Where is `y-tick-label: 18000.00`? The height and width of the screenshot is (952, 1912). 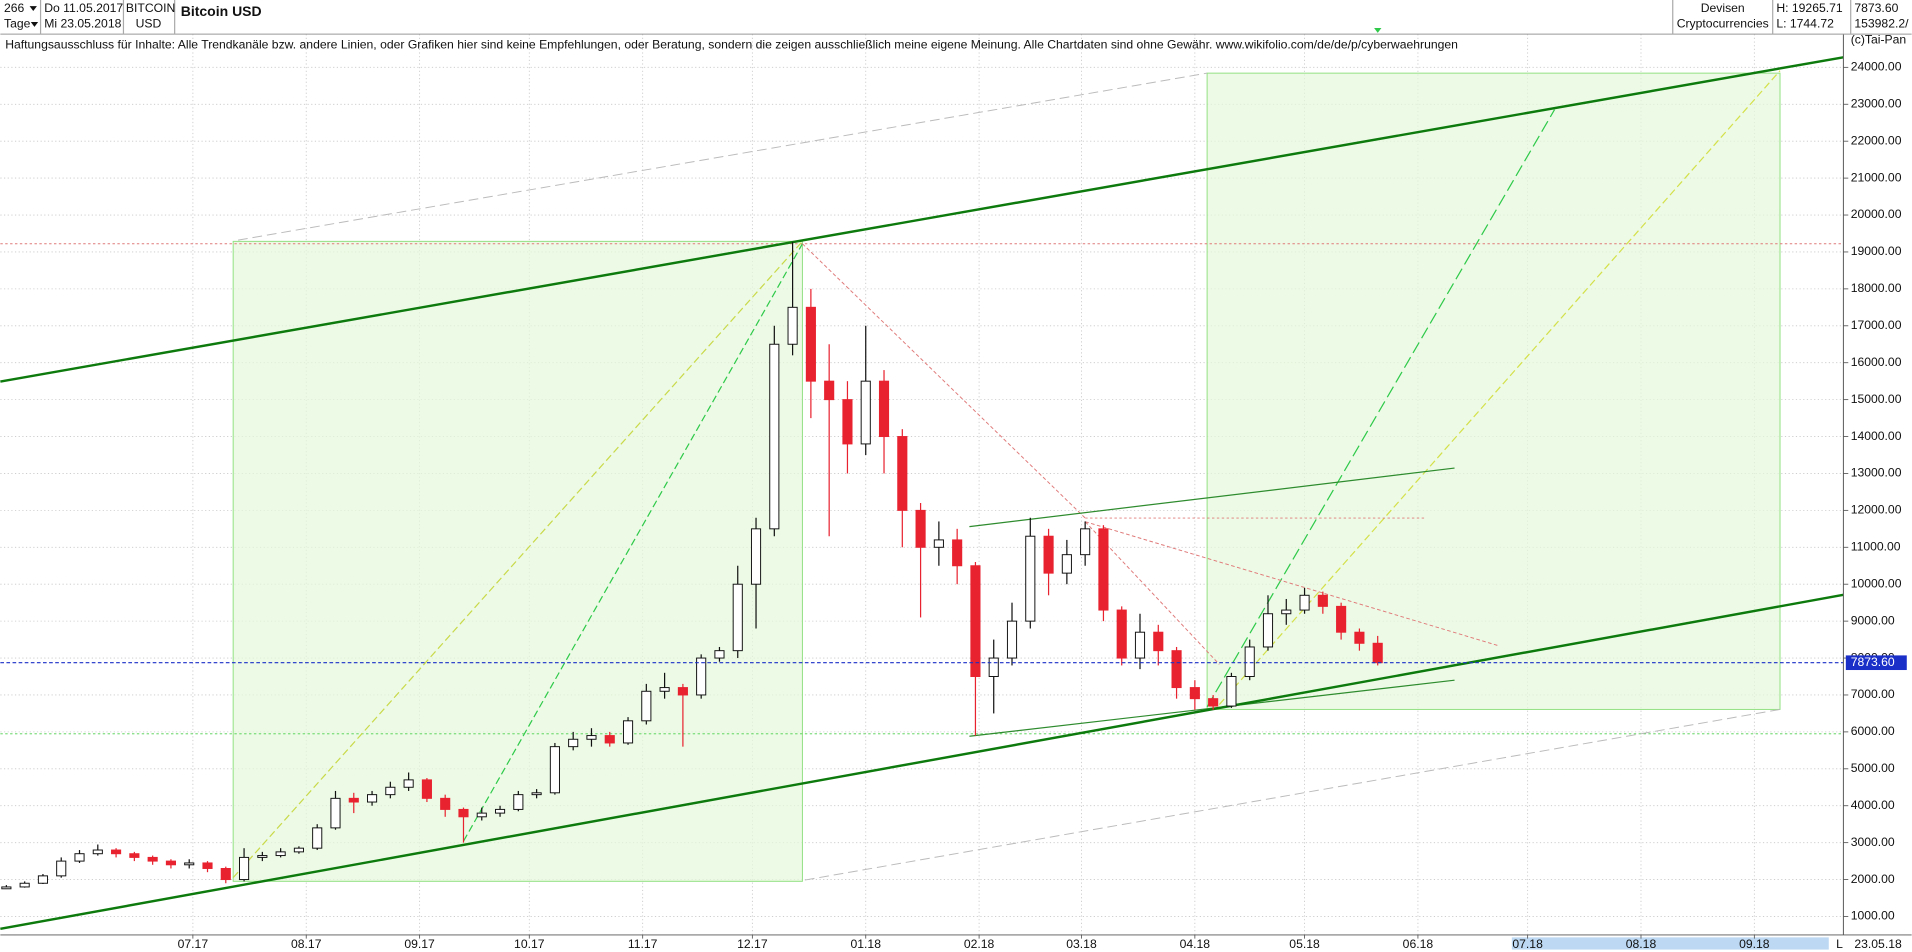 y-tick-label: 18000.00 is located at coordinates (1876, 288).